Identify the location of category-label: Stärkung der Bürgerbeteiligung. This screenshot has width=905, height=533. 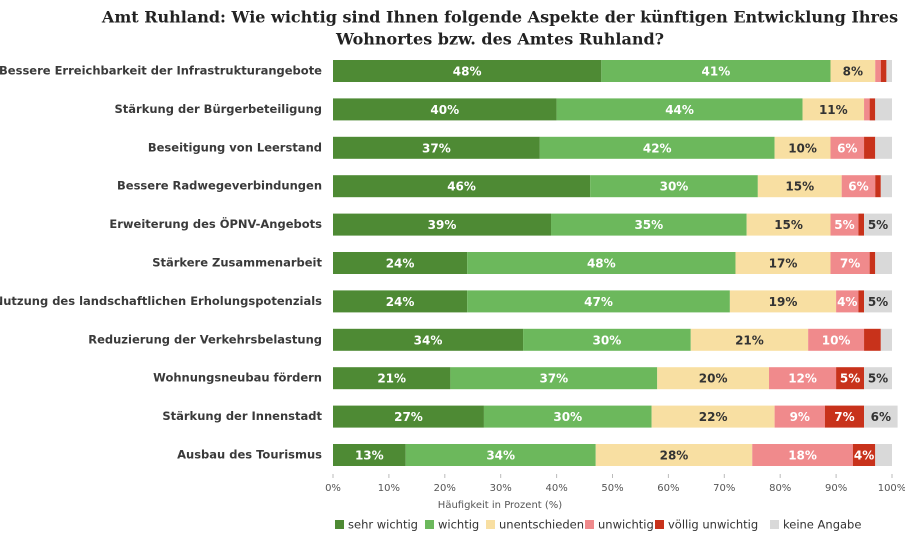
(219, 109).